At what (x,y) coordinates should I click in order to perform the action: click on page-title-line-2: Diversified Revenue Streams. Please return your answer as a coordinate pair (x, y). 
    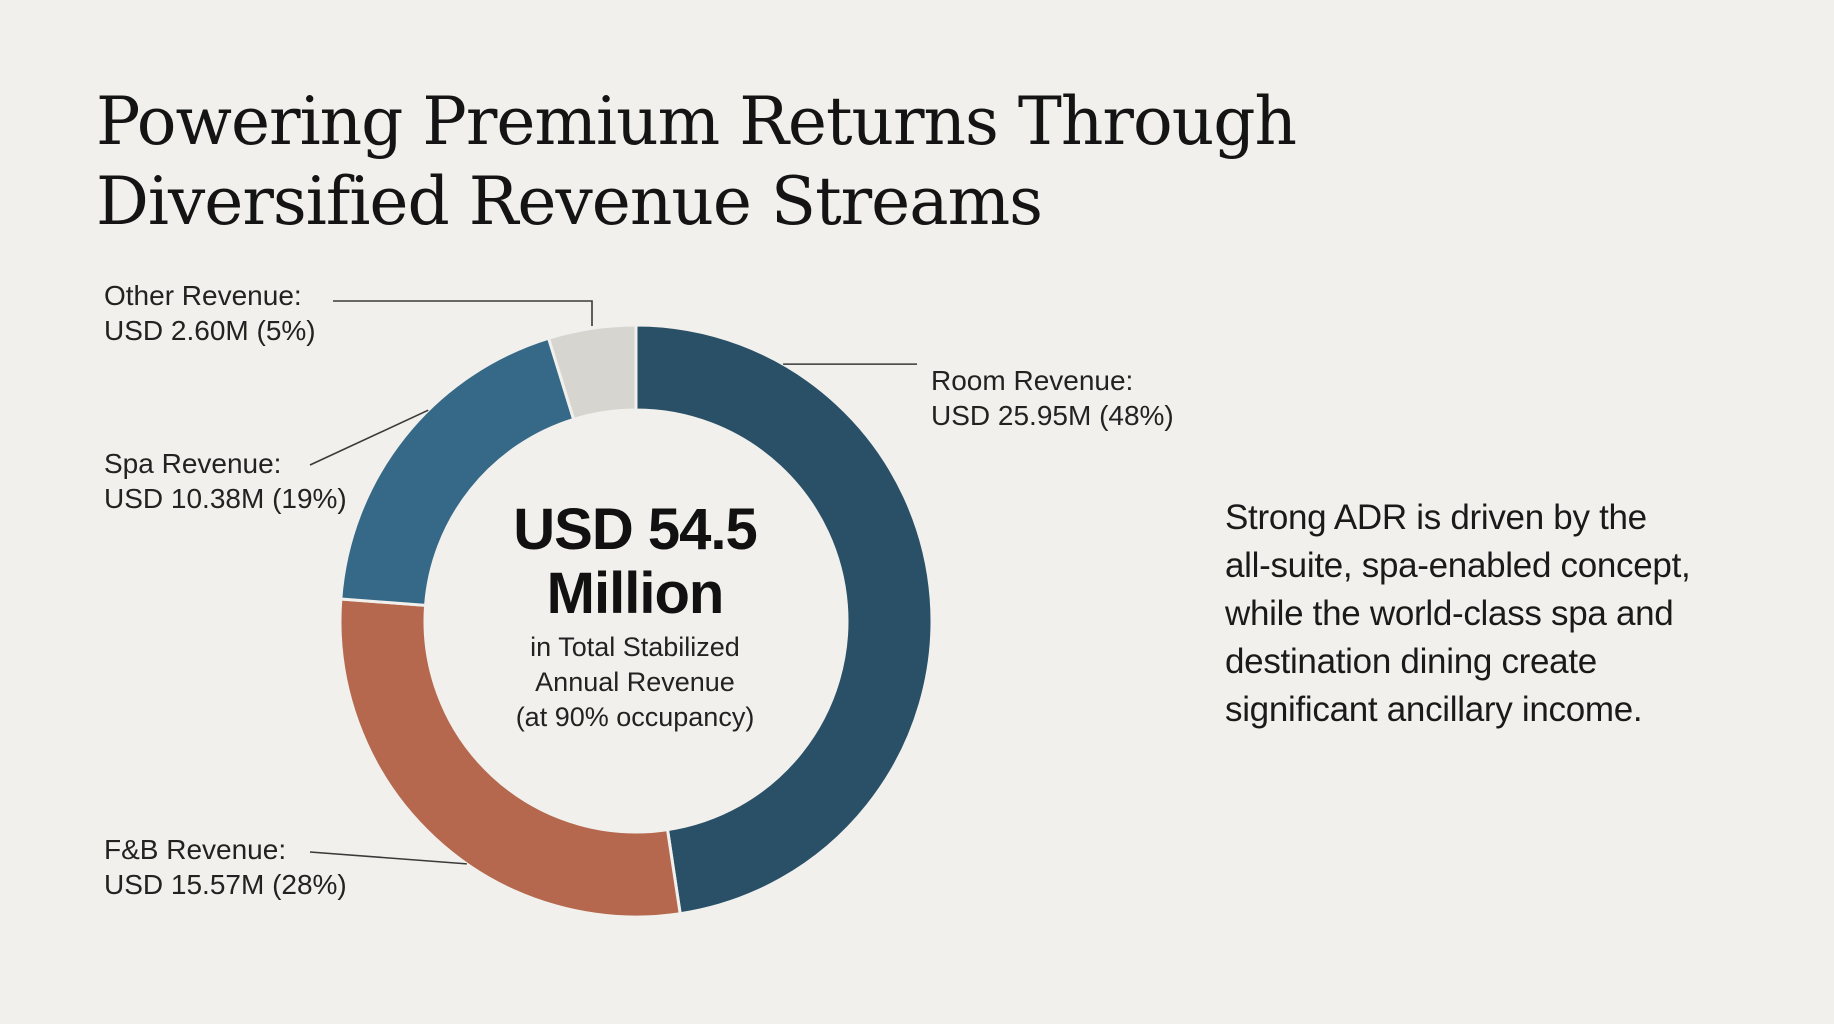
    Looking at the image, I should click on (569, 201).